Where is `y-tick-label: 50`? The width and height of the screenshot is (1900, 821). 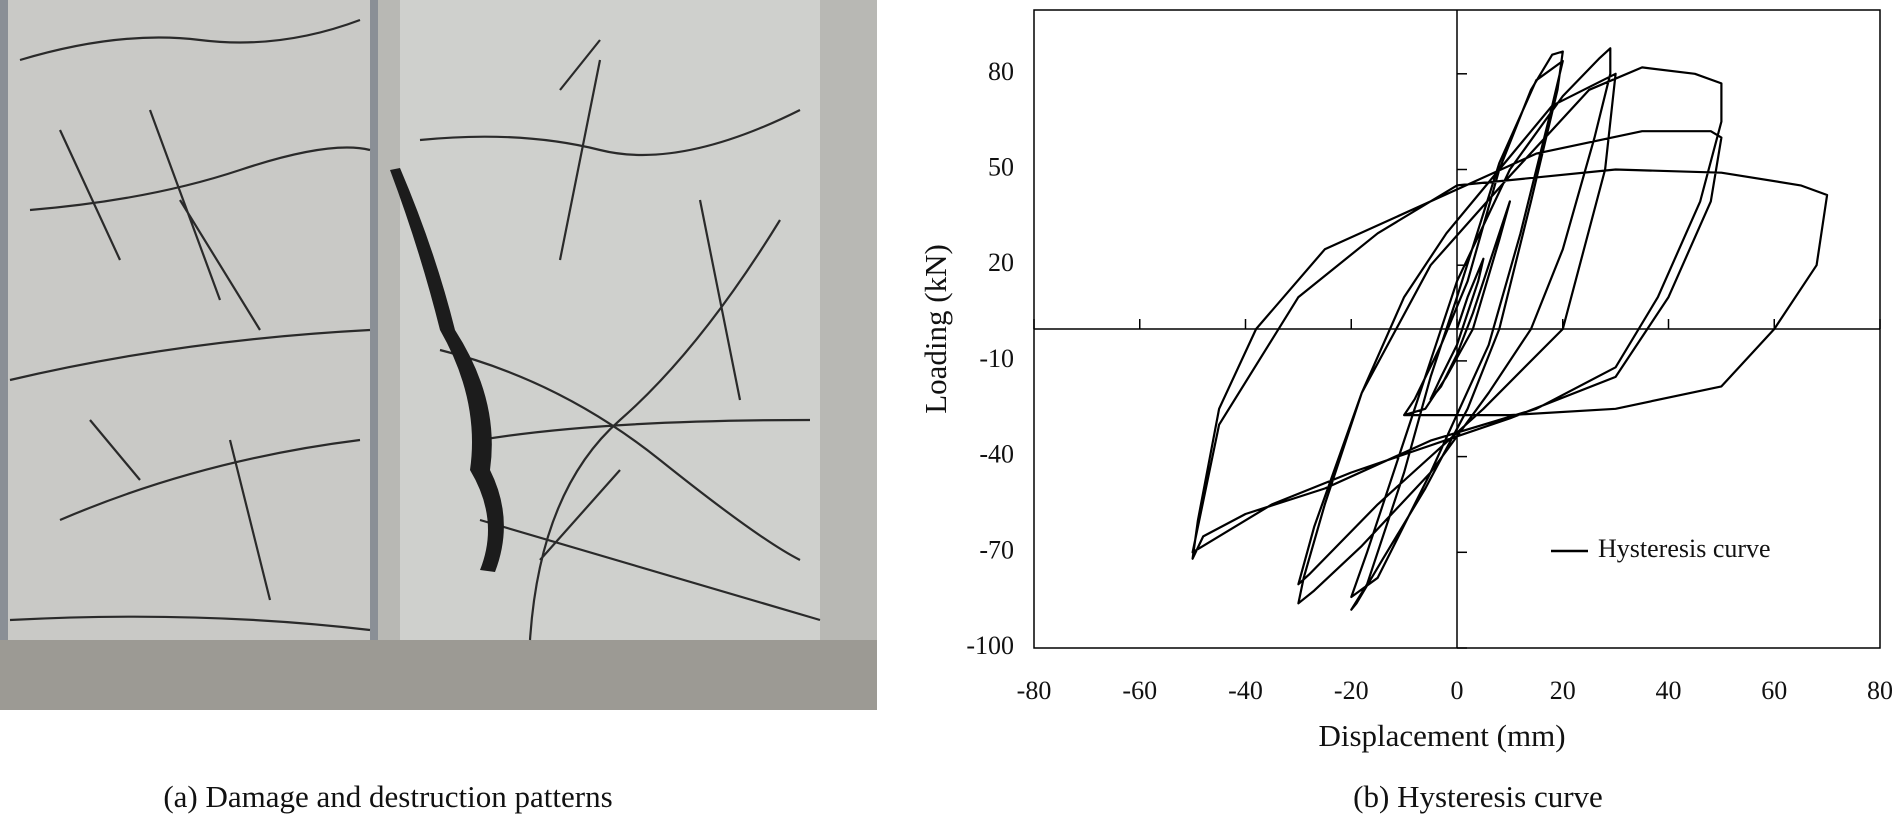 y-tick-label: 50 is located at coordinates (1001, 166).